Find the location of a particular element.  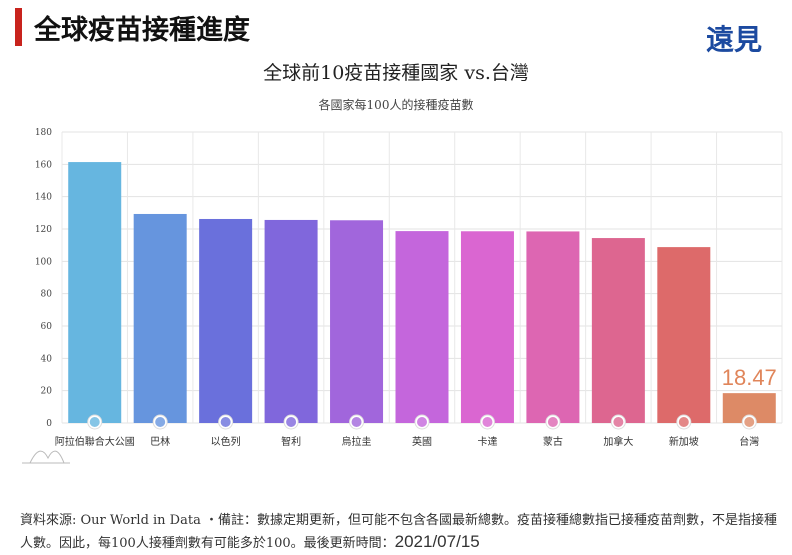

x-tick-label: 智利 is located at coordinates (291, 441).